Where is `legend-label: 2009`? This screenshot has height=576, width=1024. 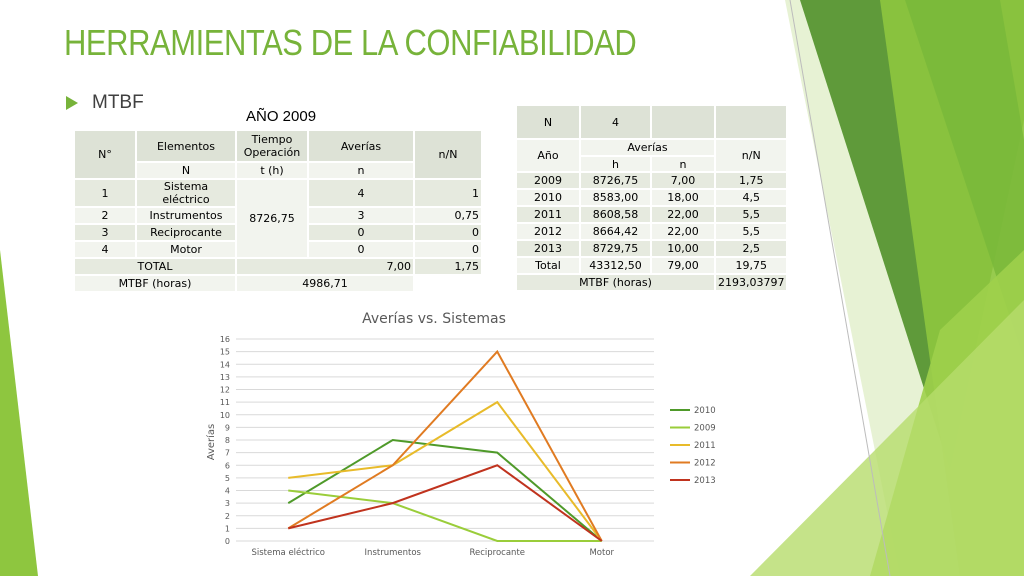 legend-label: 2009 is located at coordinates (705, 429).